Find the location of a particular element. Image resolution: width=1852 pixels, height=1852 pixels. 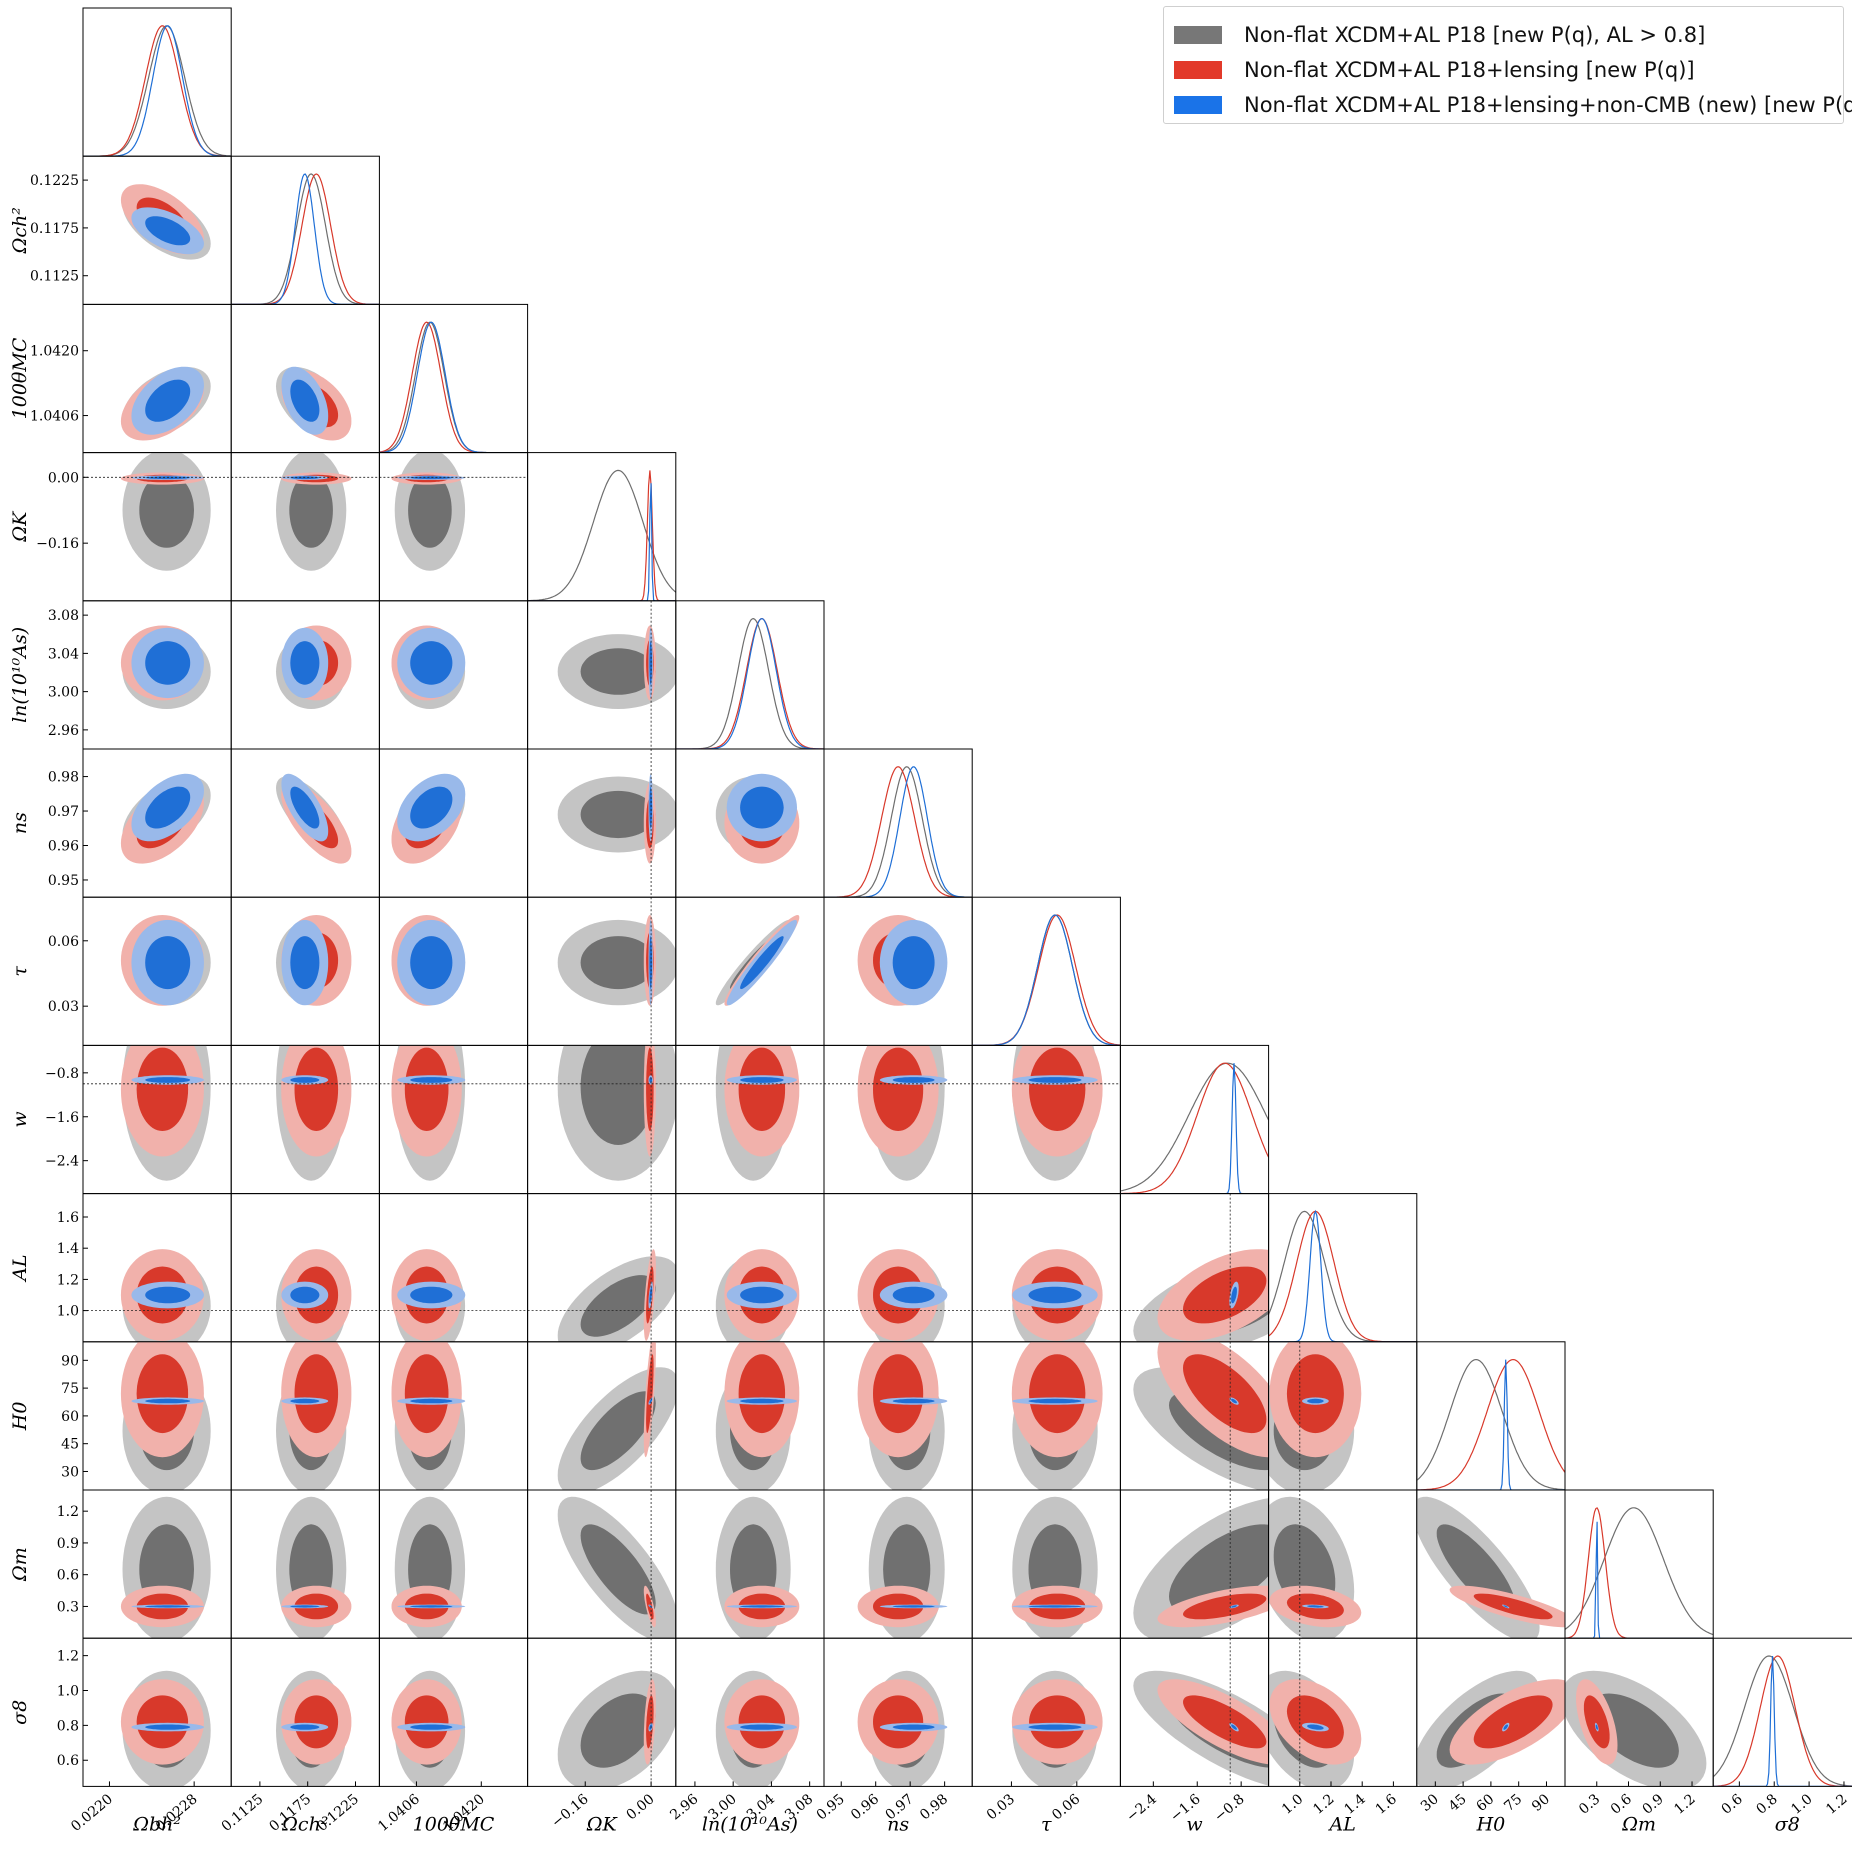

contour-68-lnAs-sigma8-s1 is located at coordinates (762, 1722).